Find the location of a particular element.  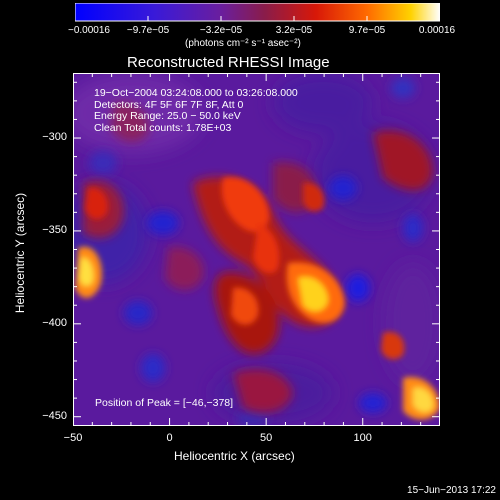

x-tick-label: 50 is located at coordinates (266, 438).